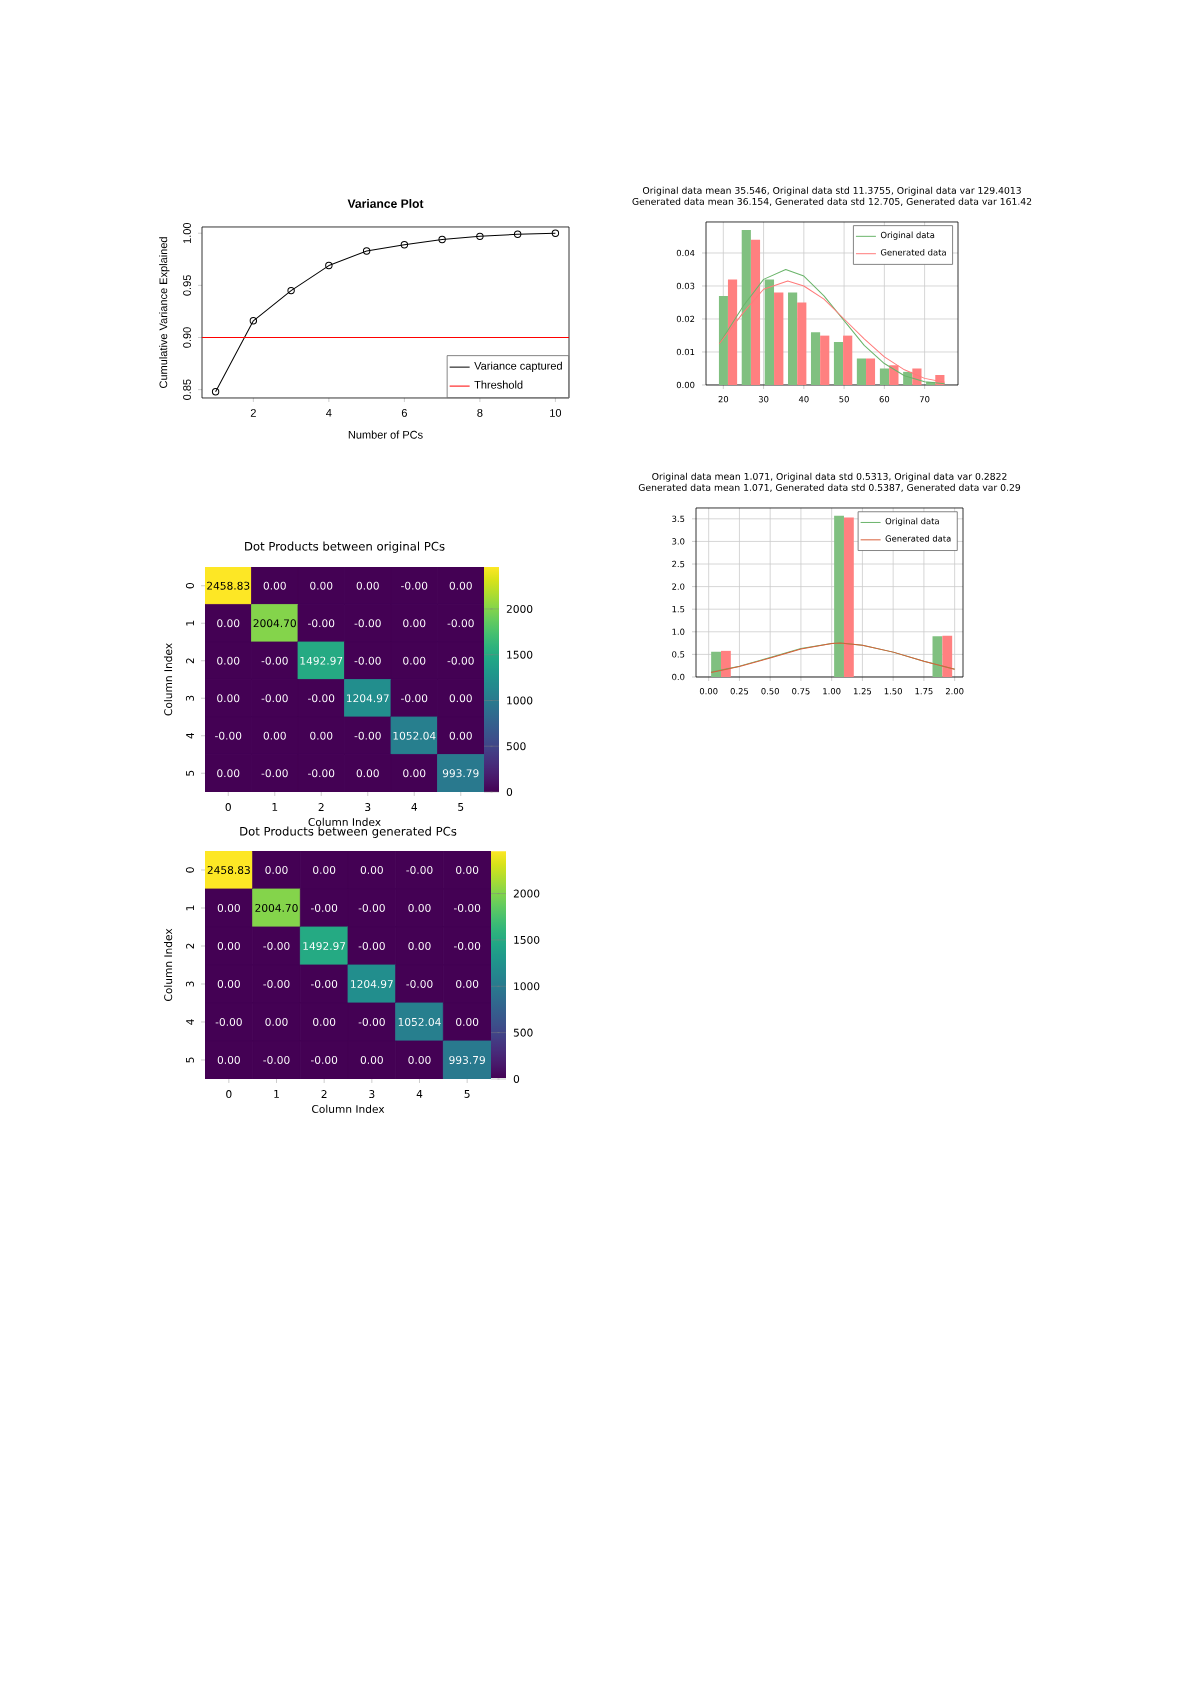  I want to click on y-tick-label: 0.90, so click(187, 337).